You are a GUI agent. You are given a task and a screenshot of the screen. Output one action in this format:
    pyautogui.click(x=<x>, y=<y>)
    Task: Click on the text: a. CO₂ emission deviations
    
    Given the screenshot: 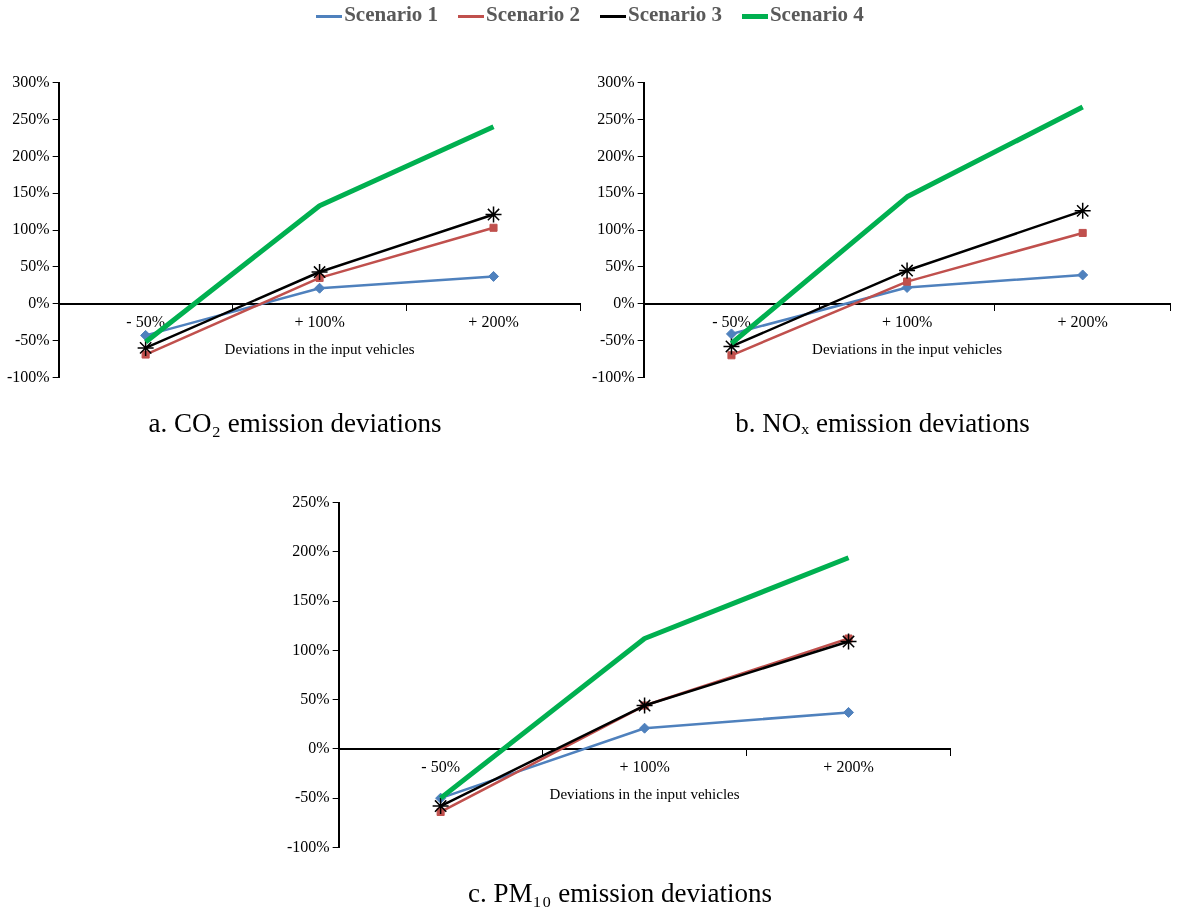 What is the action you would take?
    pyautogui.click(x=295, y=423)
    